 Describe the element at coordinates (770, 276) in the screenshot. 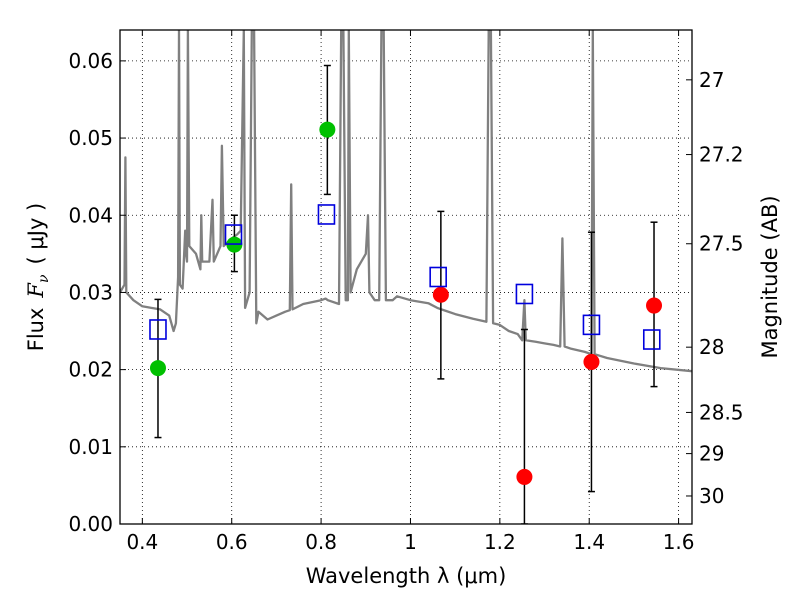

I see `y2-axis-label: Magnitude (AB)` at that location.